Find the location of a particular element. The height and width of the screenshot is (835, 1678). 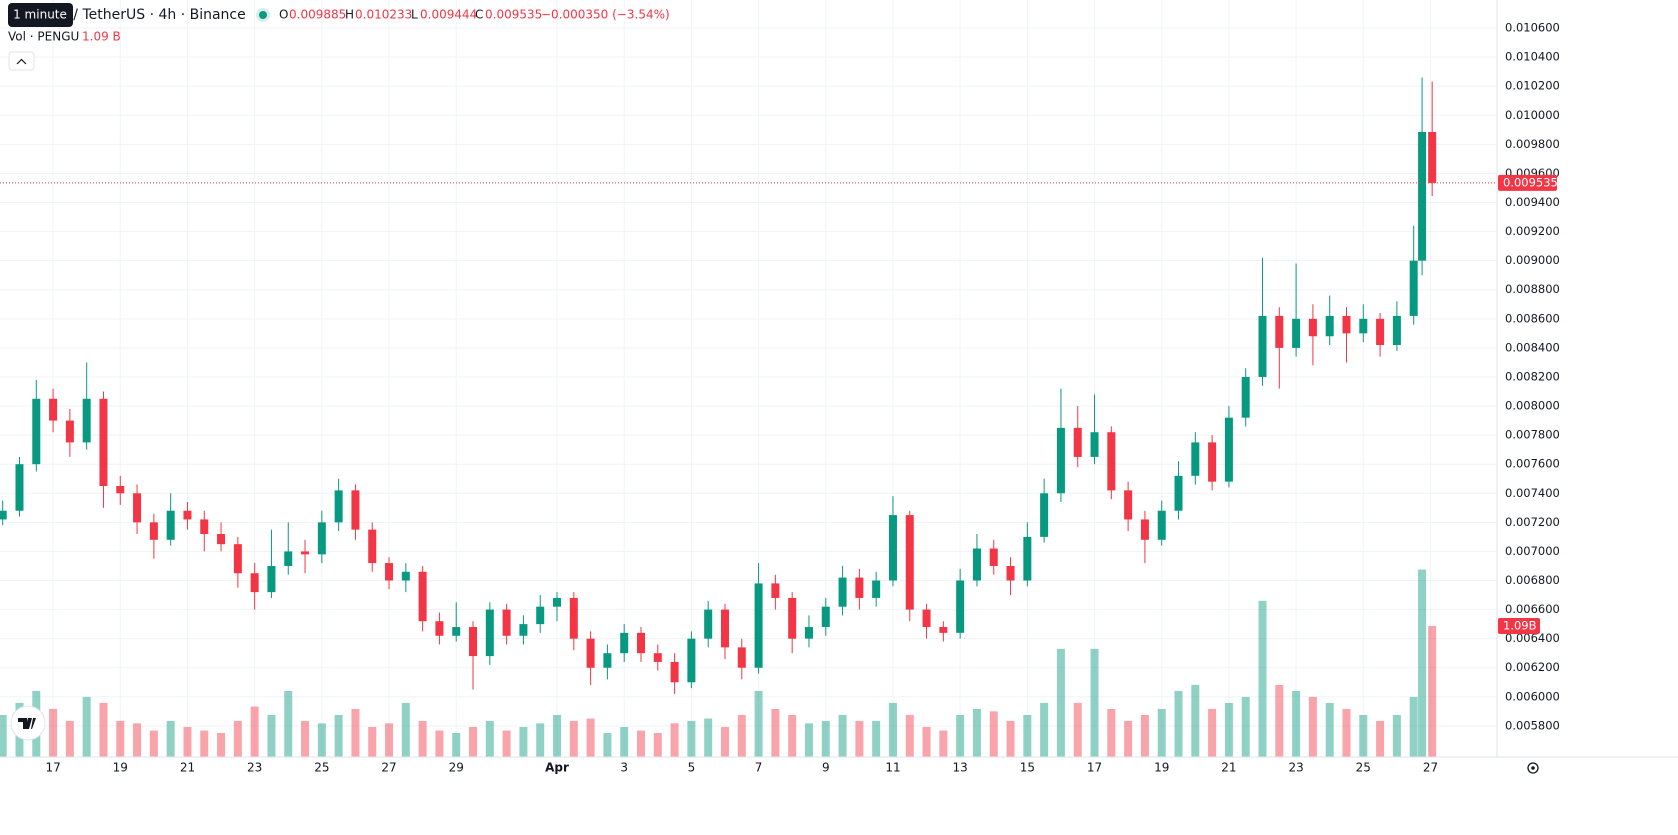

y-tick-label: 0.010000 is located at coordinates (1532, 115).